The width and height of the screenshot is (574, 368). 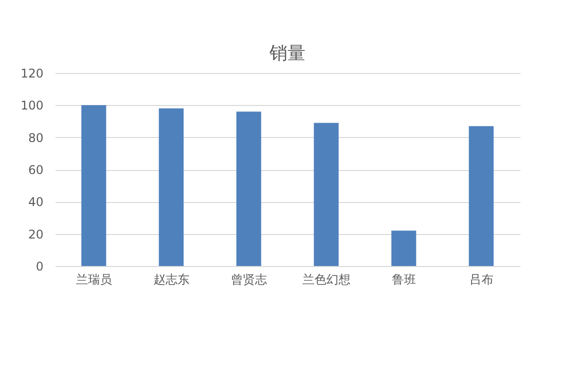 I want to click on y-tick-label: 80, so click(x=36, y=137).